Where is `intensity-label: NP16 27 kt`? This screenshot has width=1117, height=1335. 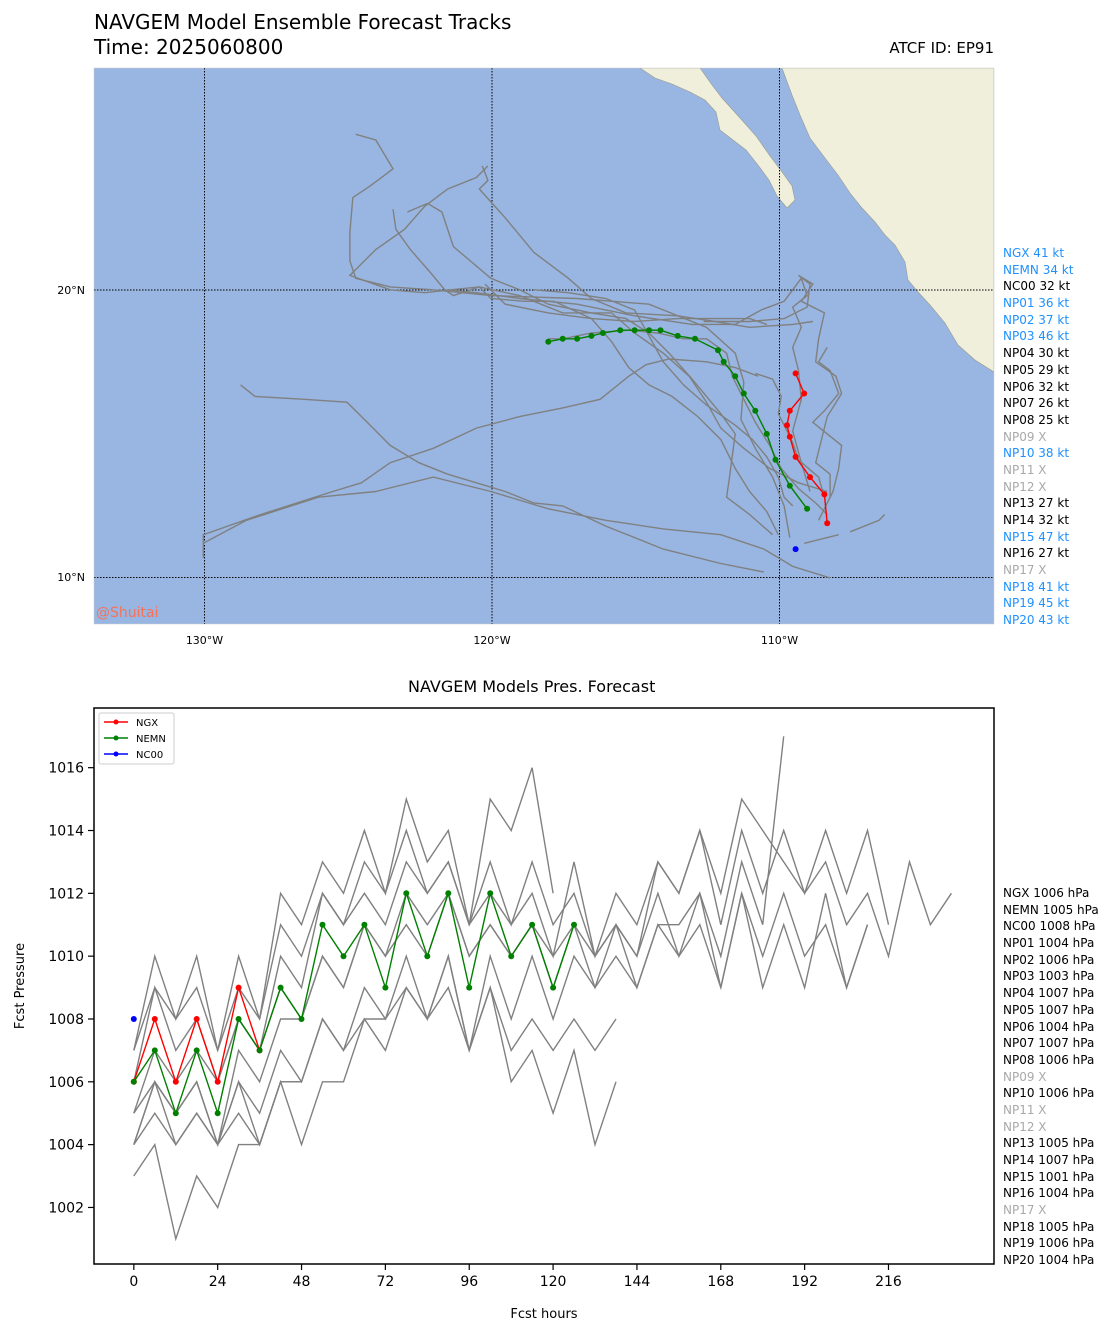 intensity-label: NP16 27 kt is located at coordinates (1036, 553).